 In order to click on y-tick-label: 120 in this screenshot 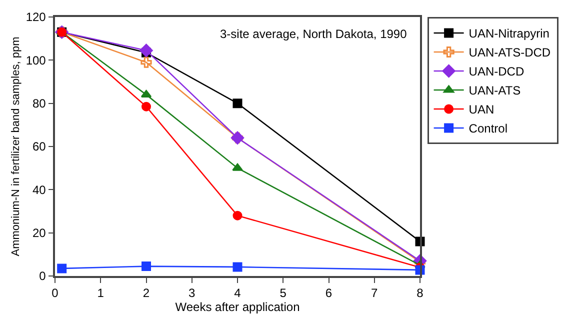, I will do `click(36, 17)`.